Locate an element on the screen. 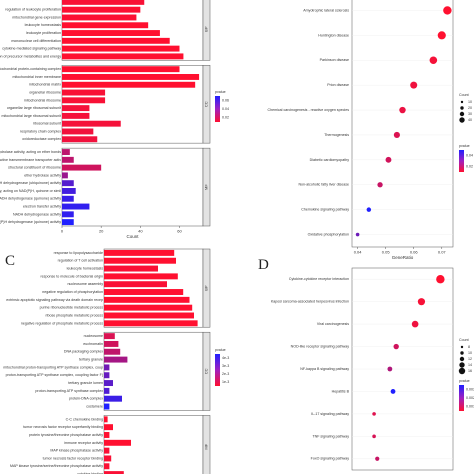 The width and height of the screenshot is (474, 474). legend-size-label: 20 is located at coordinates (470, 108).